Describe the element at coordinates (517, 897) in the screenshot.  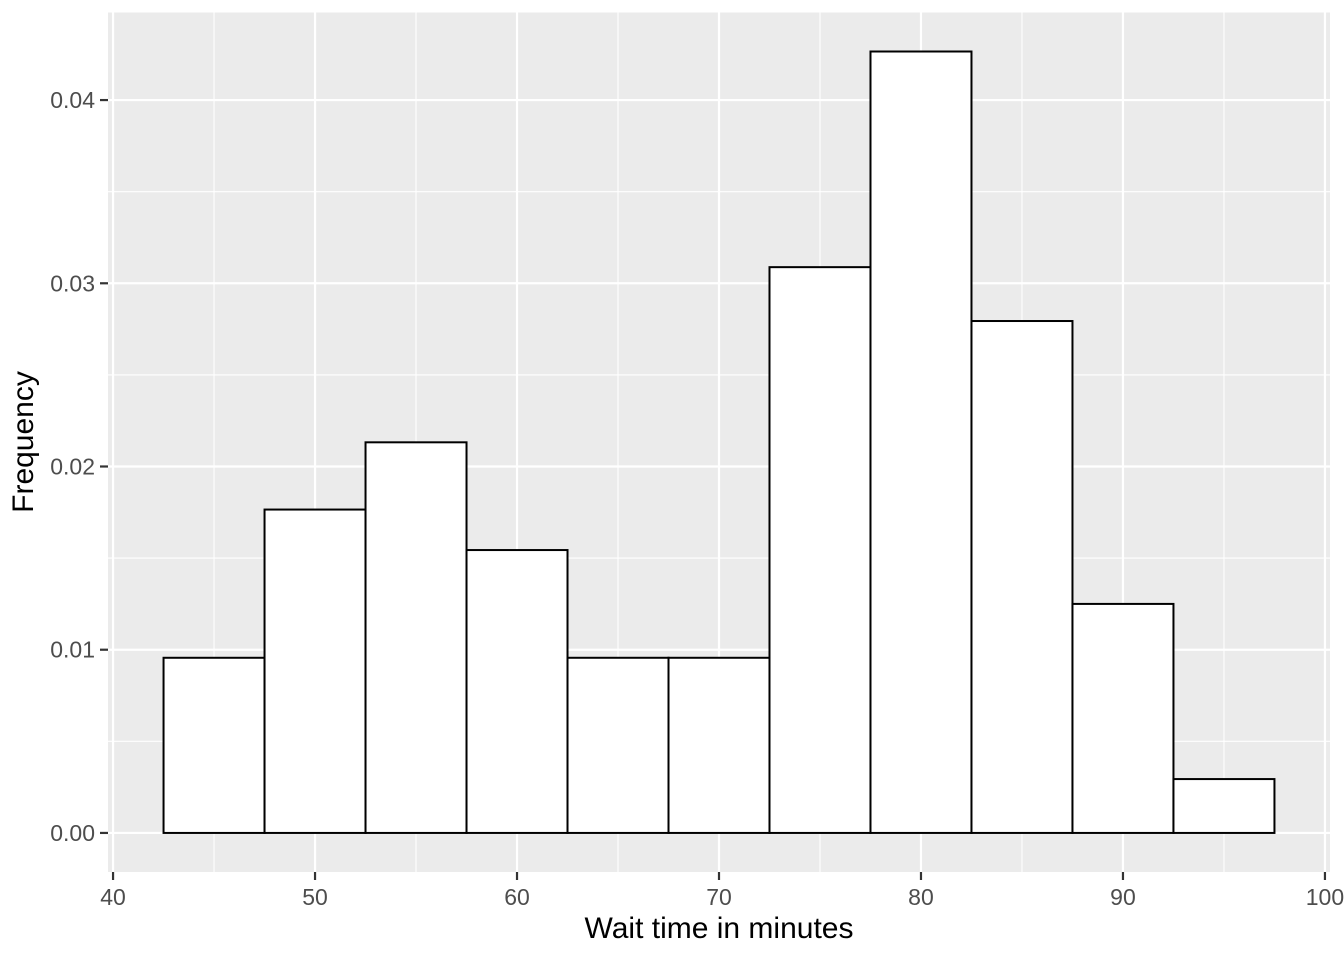
I see `x-tick-label: 60` at that location.